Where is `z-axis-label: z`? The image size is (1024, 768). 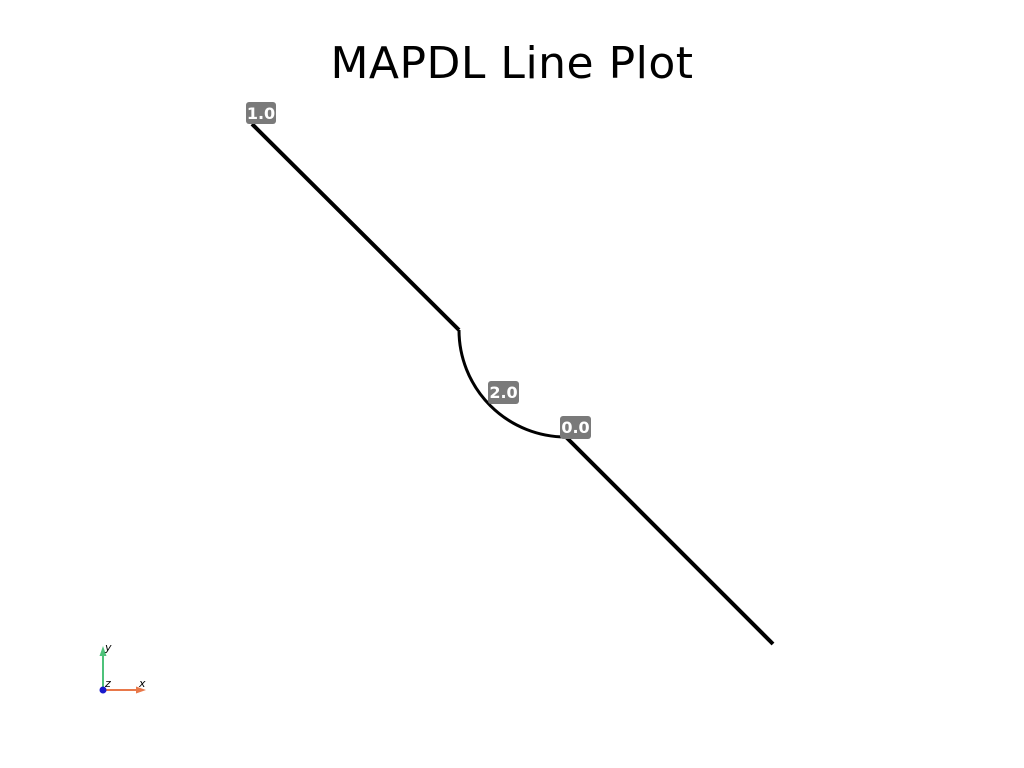
z-axis-label: z is located at coordinates (107, 683).